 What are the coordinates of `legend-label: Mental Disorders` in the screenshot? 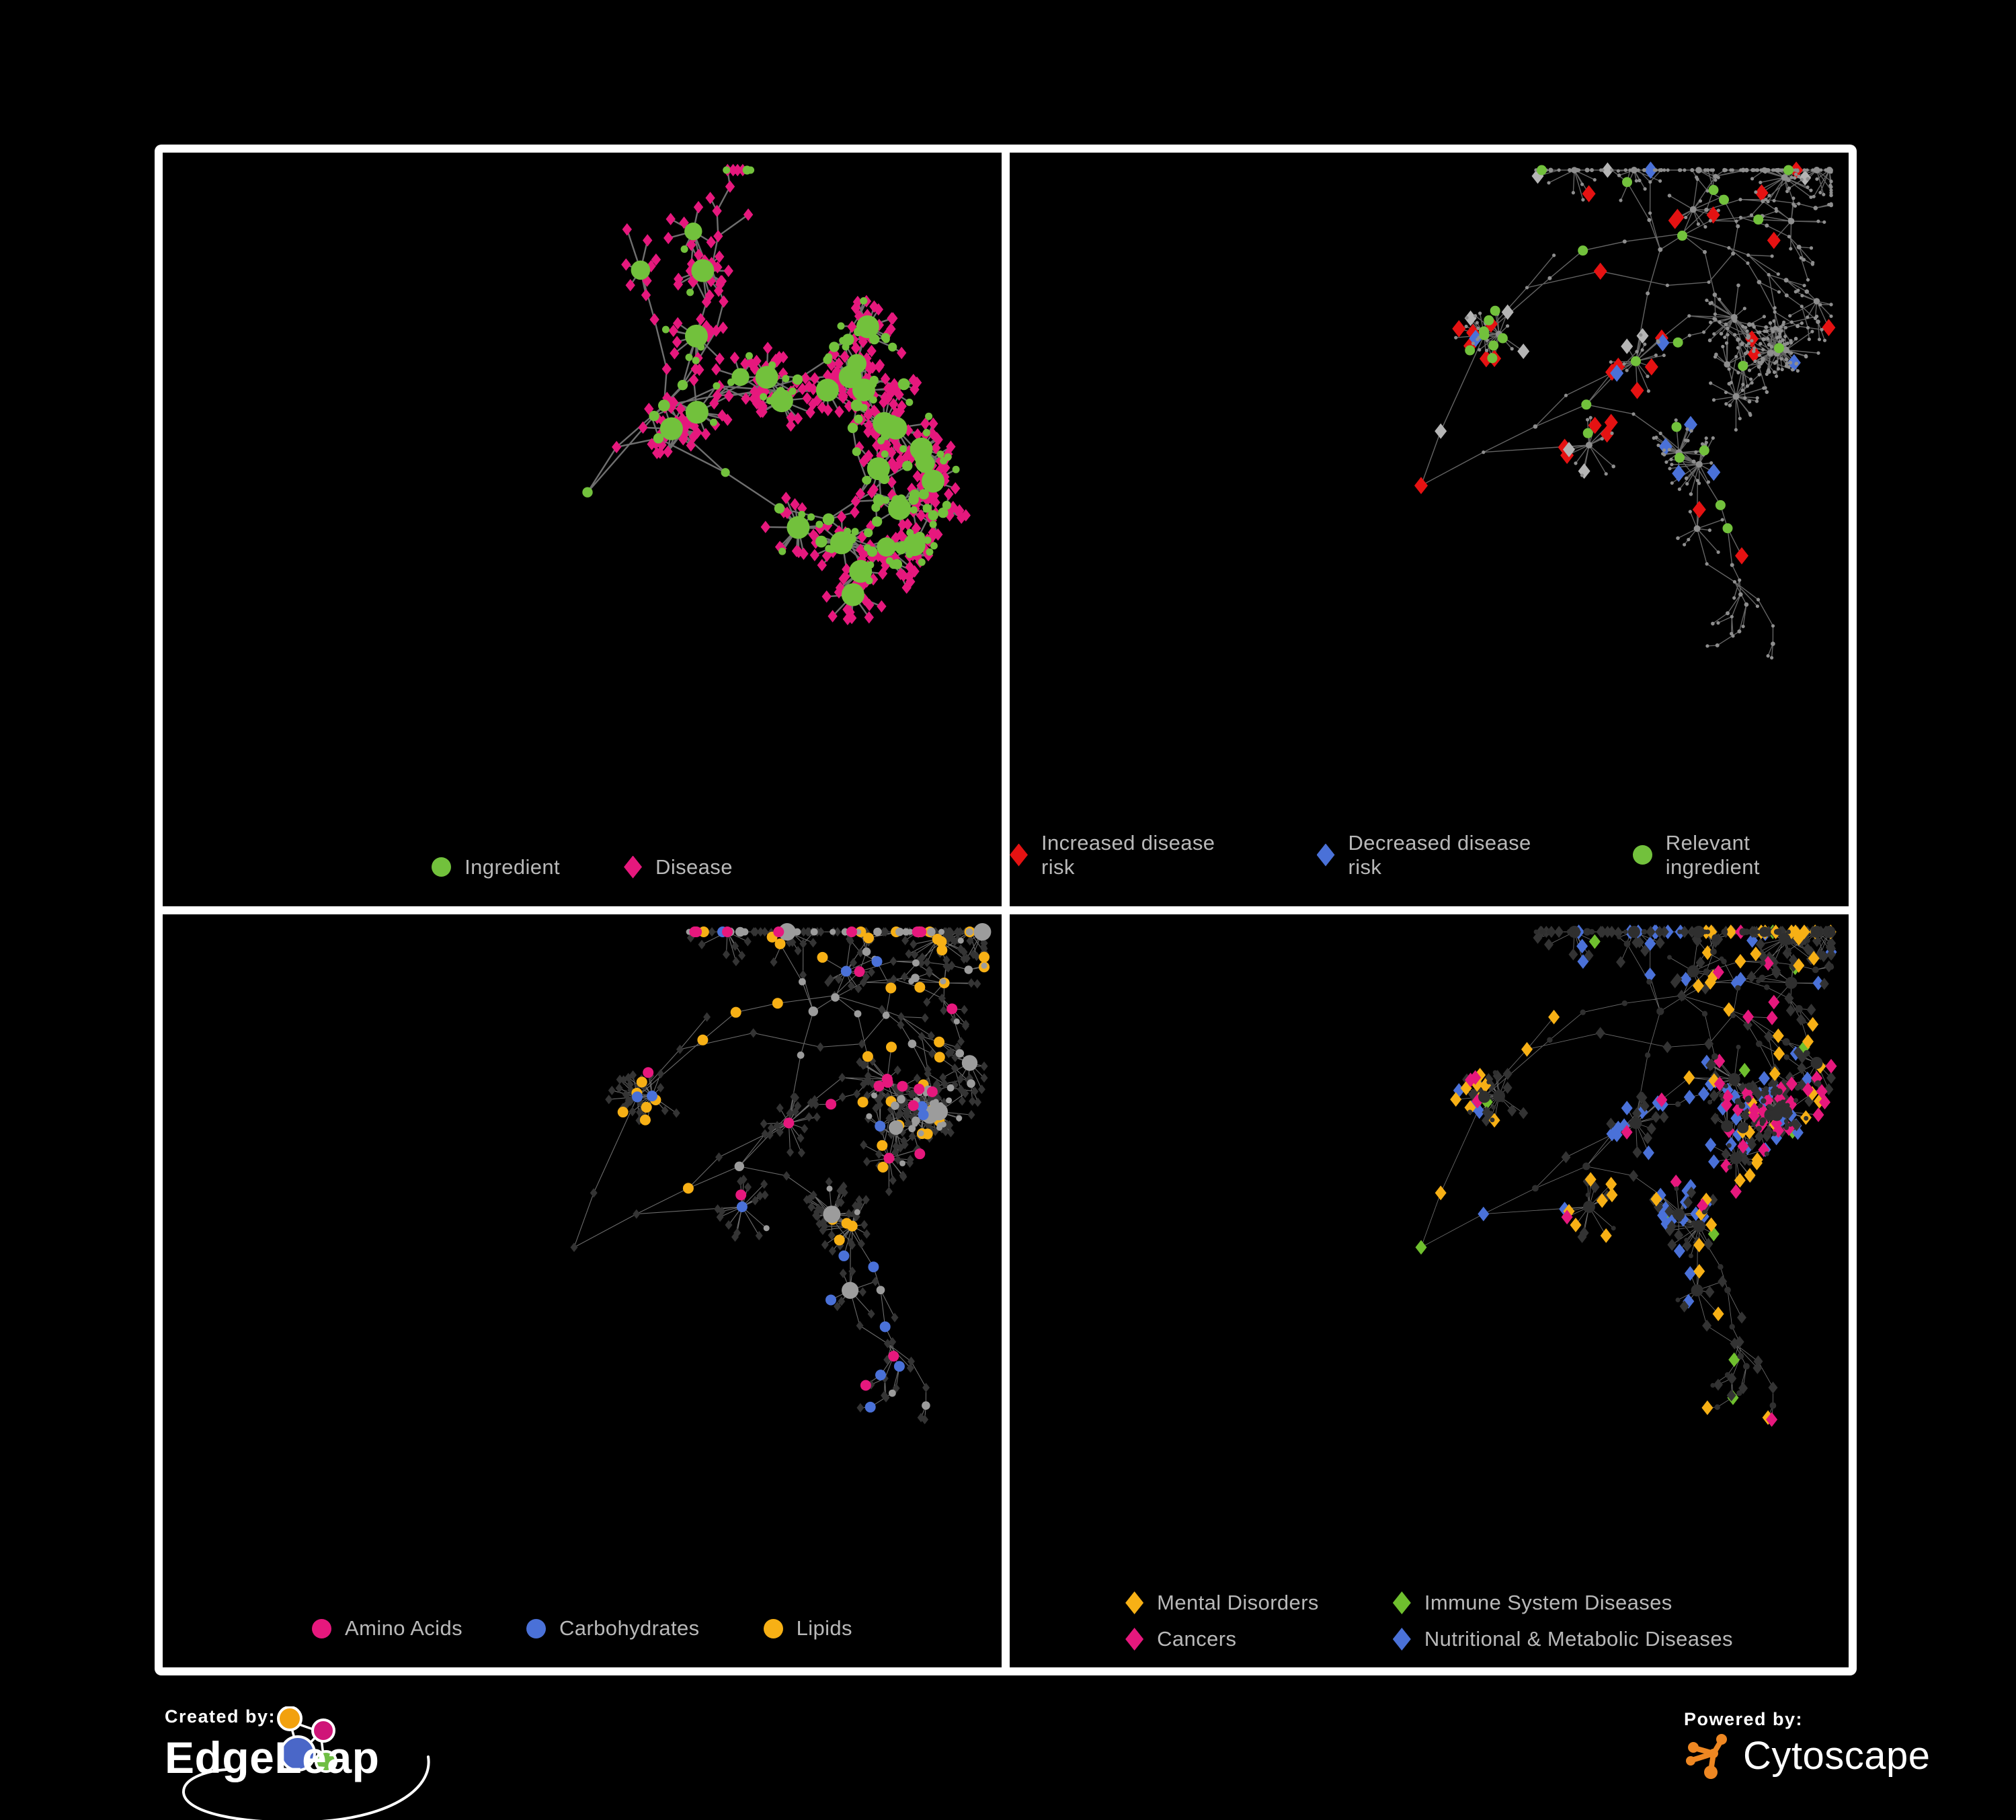 It's located at (1238, 1602).